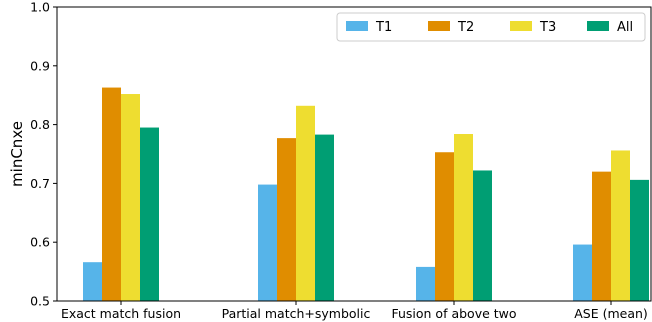  What do you see at coordinates (40, 65) in the screenshot?
I see `y-tick-label: 0.9` at bounding box center [40, 65].